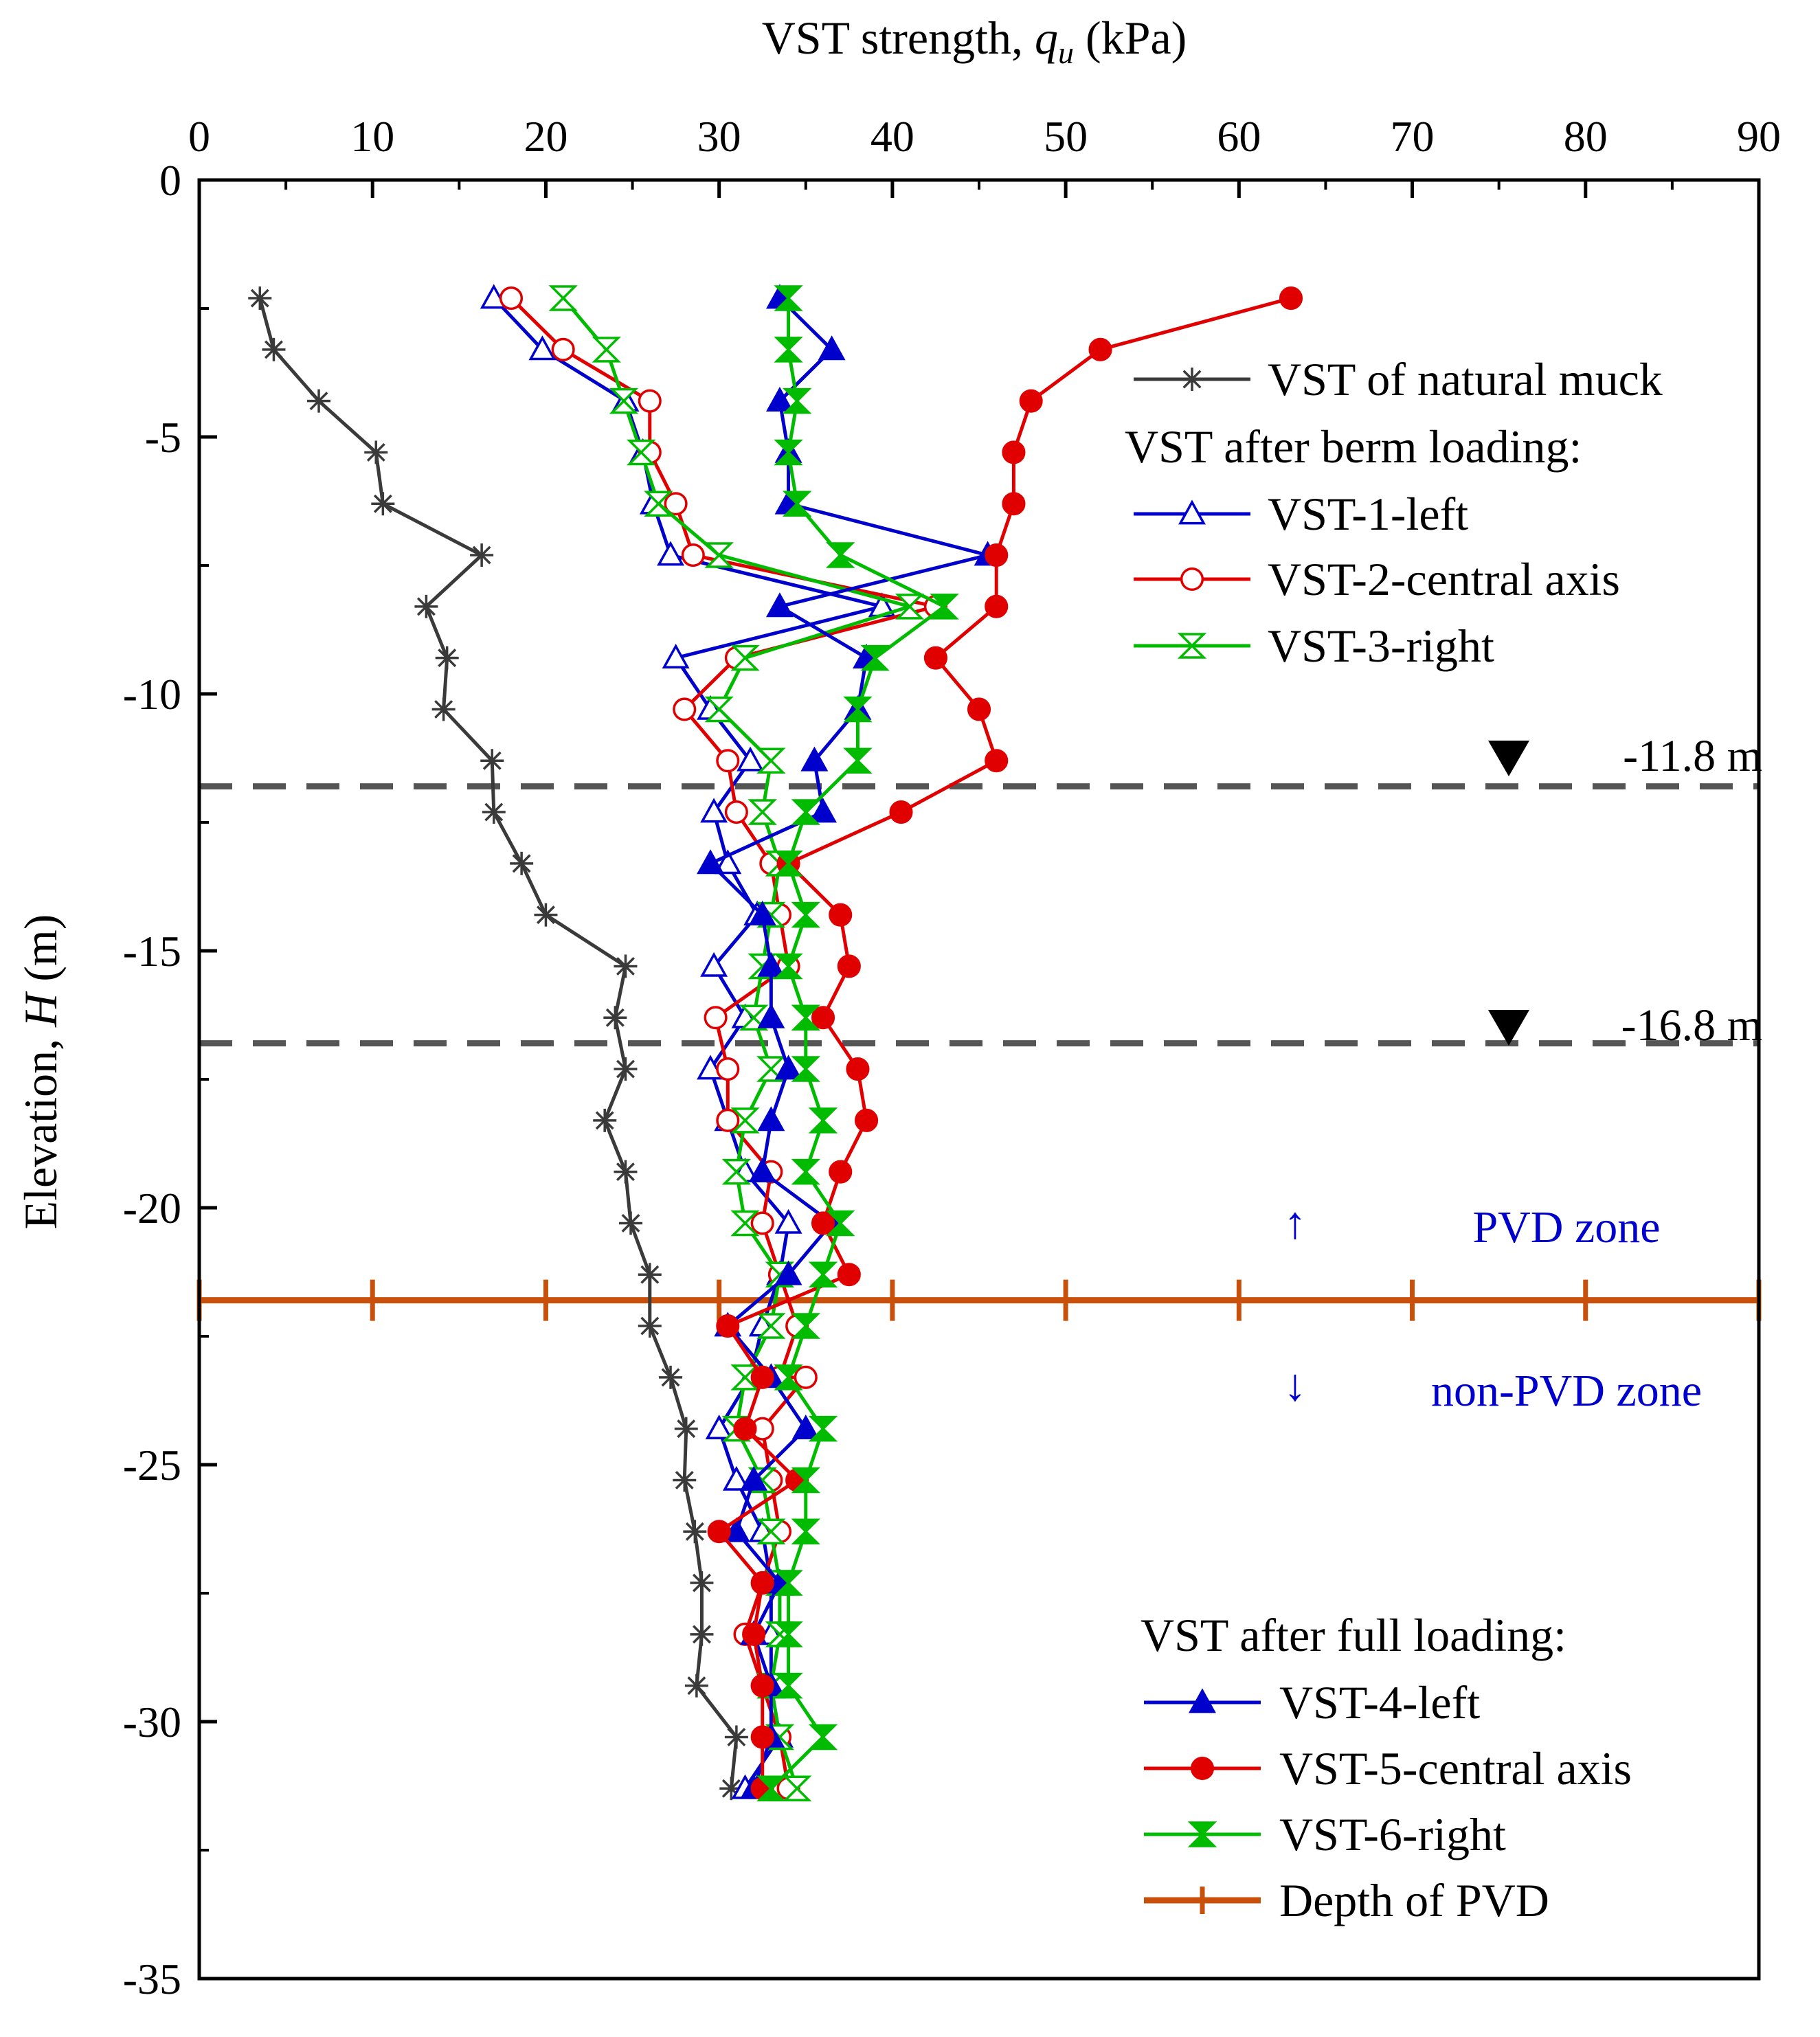 The image size is (1820, 2037). I want to click on non-pvd-zone-arrow: ↓, so click(1295, 1385).